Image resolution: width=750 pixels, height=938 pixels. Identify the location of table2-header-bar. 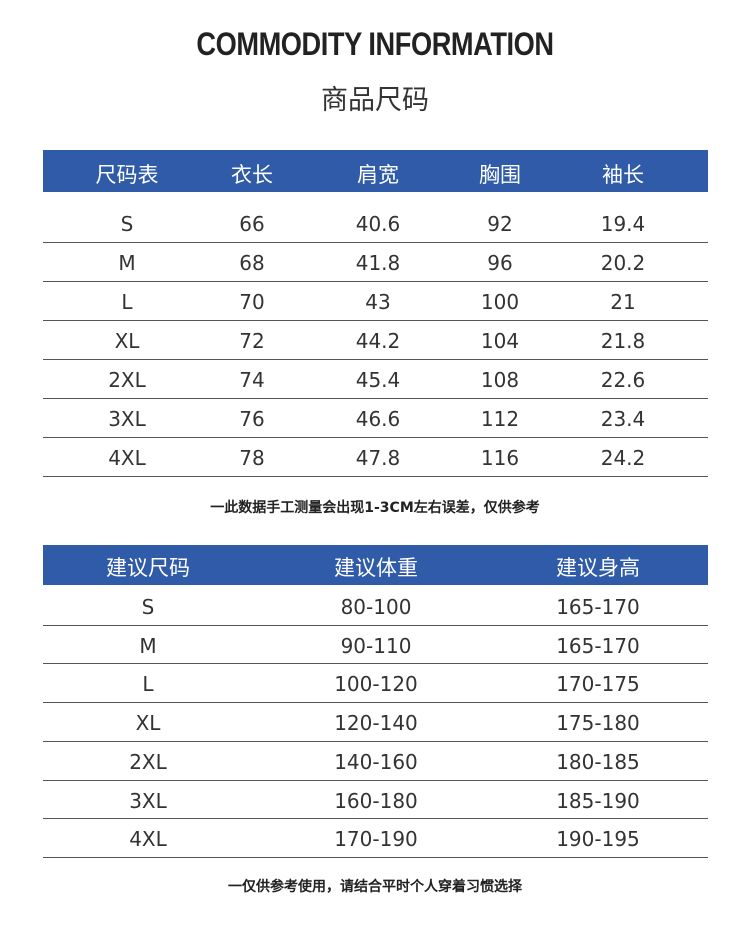
(375, 565).